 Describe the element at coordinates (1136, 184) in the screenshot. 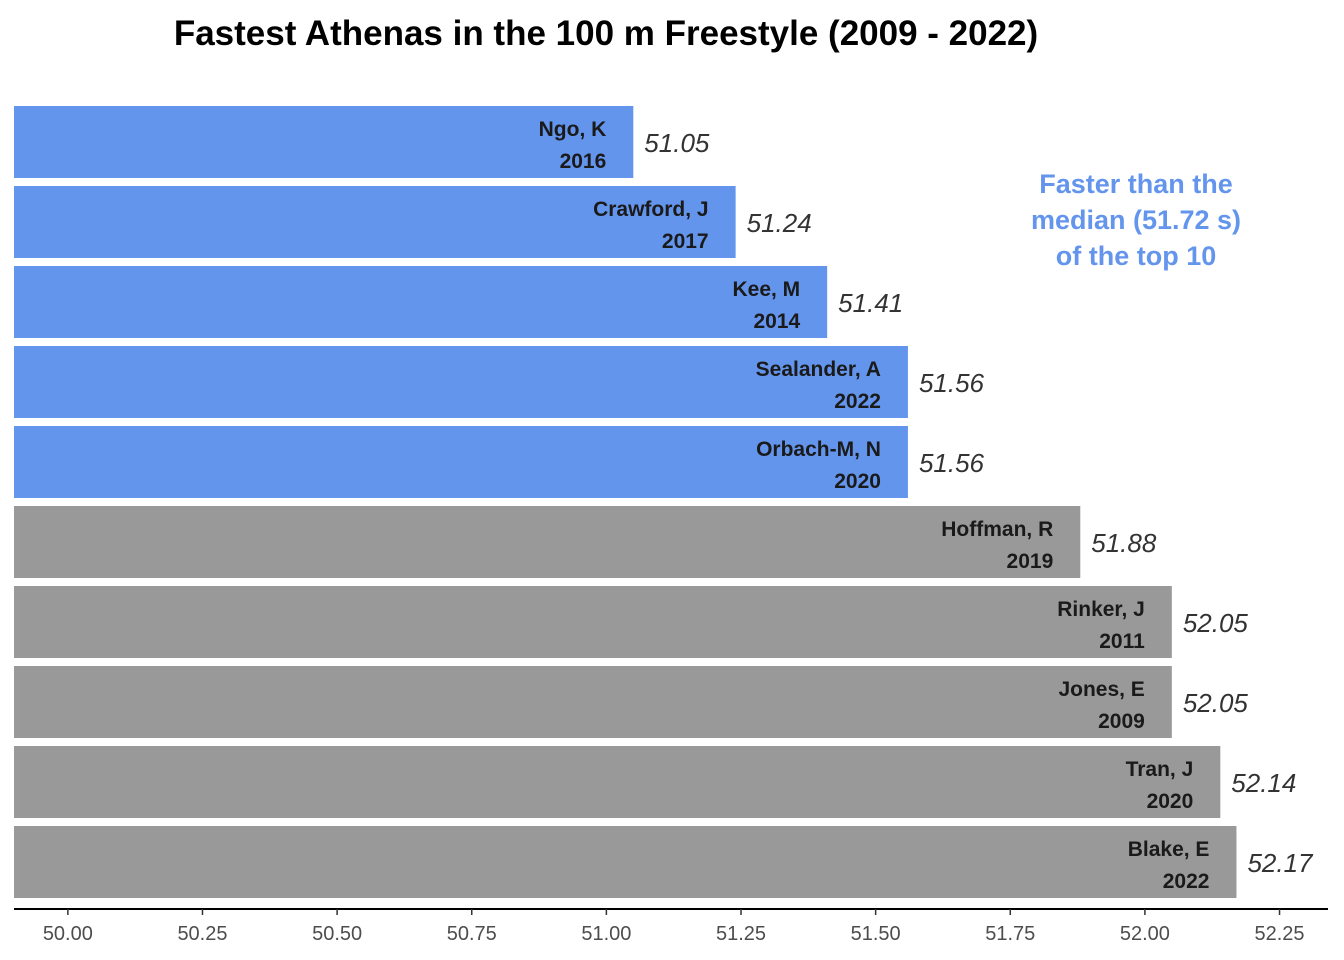

I see `annotation-line: Faster than the` at that location.